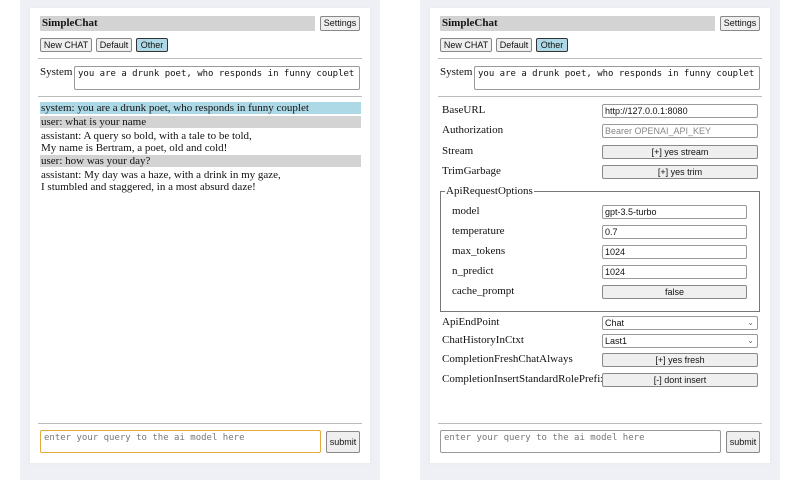 This screenshot has height=480, width=800. What do you see at coordinates (615, 323) in the screenshot?
I see `api-endpoint-value: Chat` at bounding box center [615, 323].